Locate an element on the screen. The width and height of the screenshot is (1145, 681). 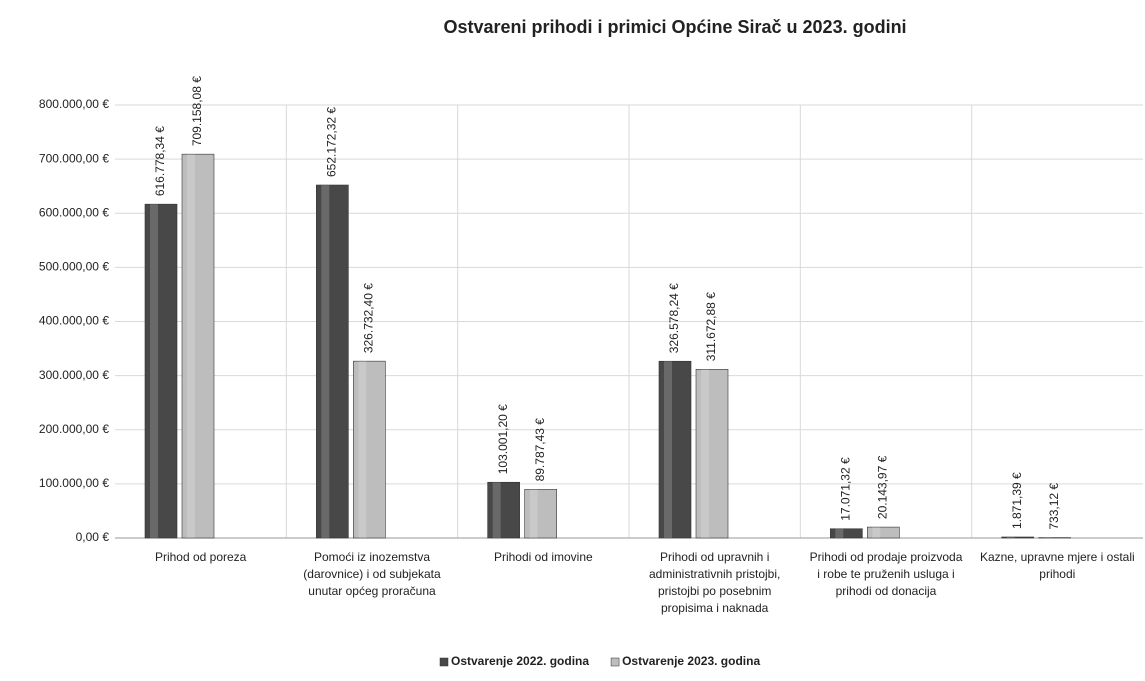
x-tick-label: Prihod od poreza is located at coordinates (200, 557).